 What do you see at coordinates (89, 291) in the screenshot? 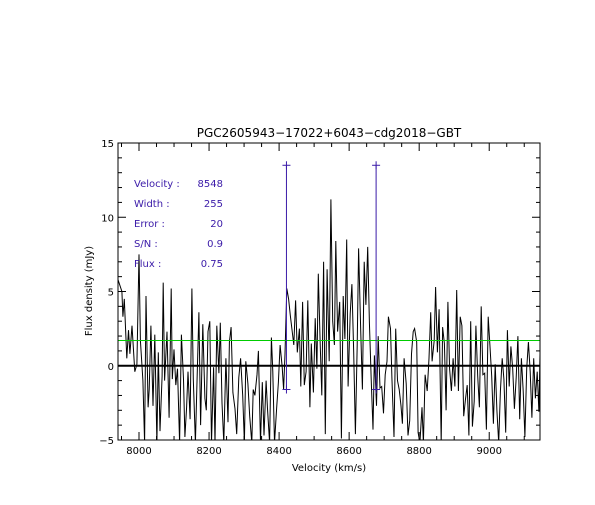
I see `y-axis-label: Flux density (mJy)` at bounding box center [89, 291].